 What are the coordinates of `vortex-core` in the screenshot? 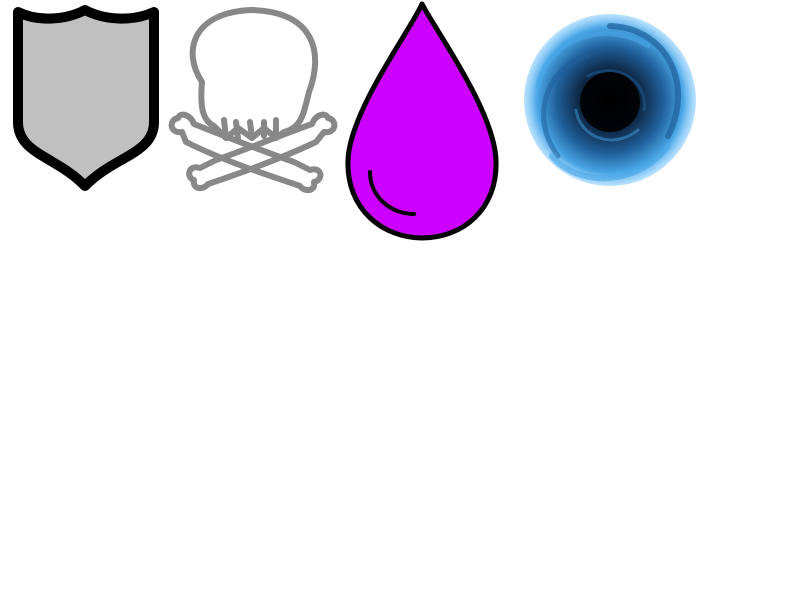 It's located at (610, 102).